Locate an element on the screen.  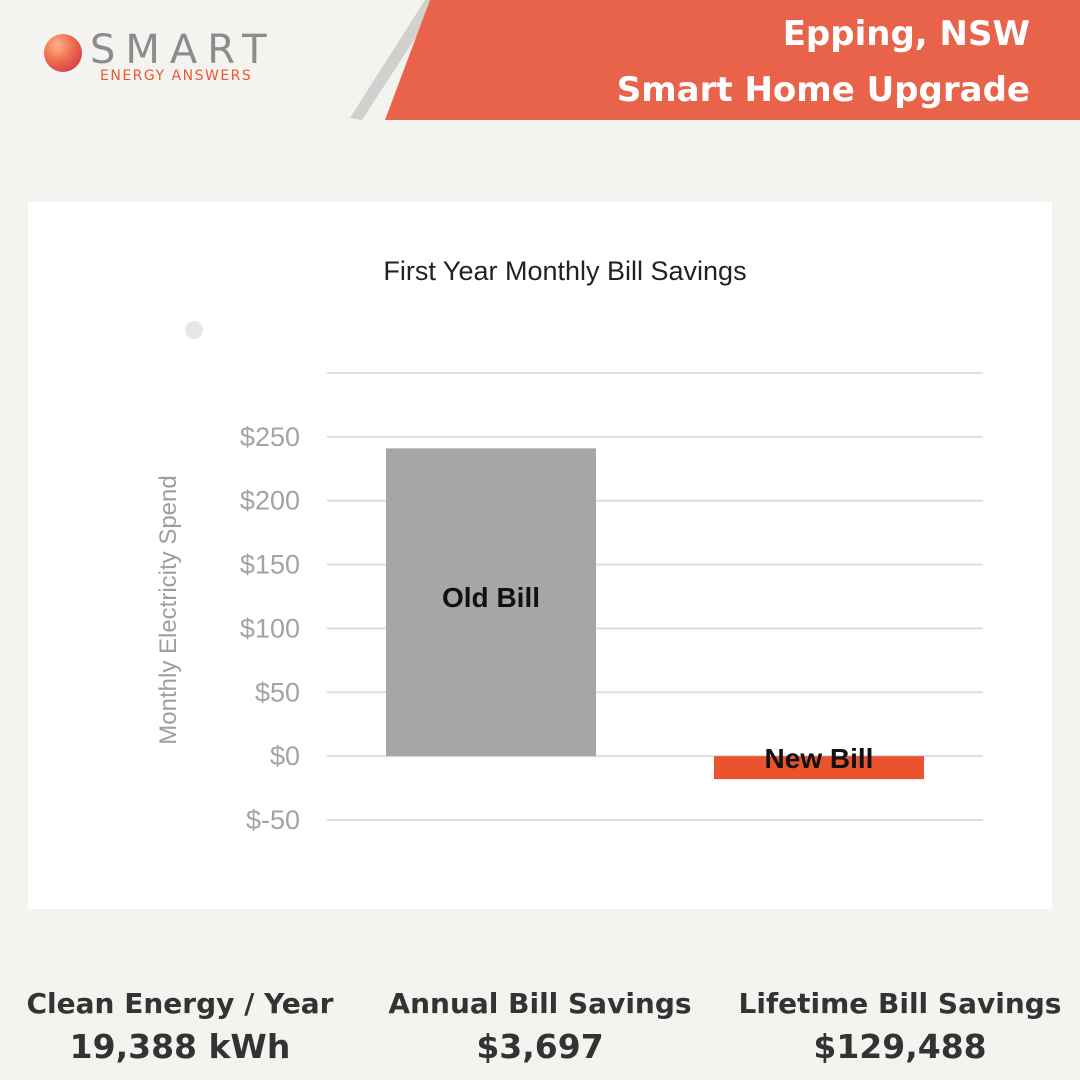
chart-title: First Year Monthly Bill Savings is located at coordinates (564, 271).